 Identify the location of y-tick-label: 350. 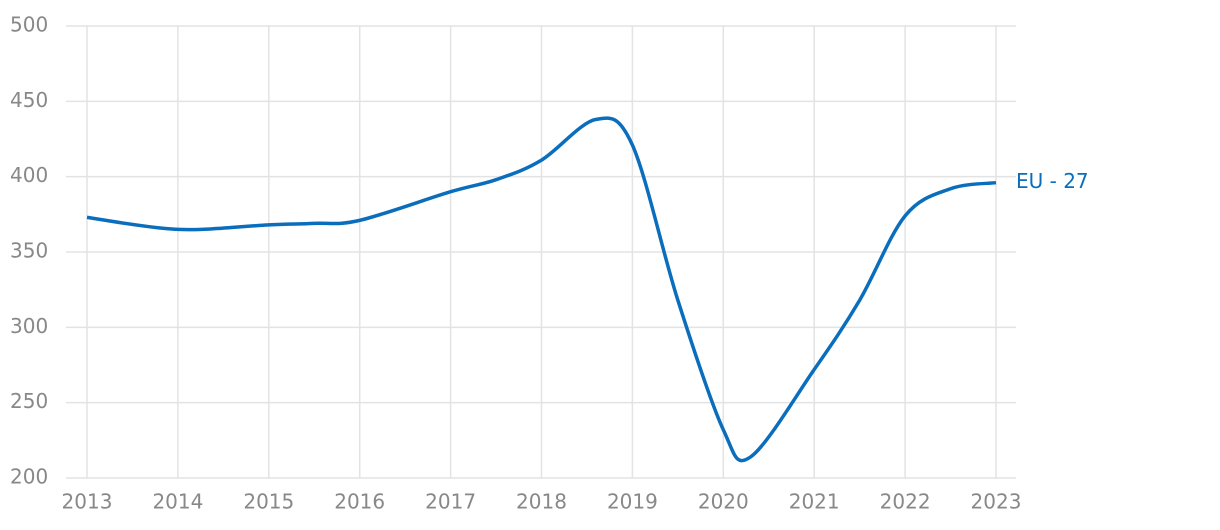
(29, 251).